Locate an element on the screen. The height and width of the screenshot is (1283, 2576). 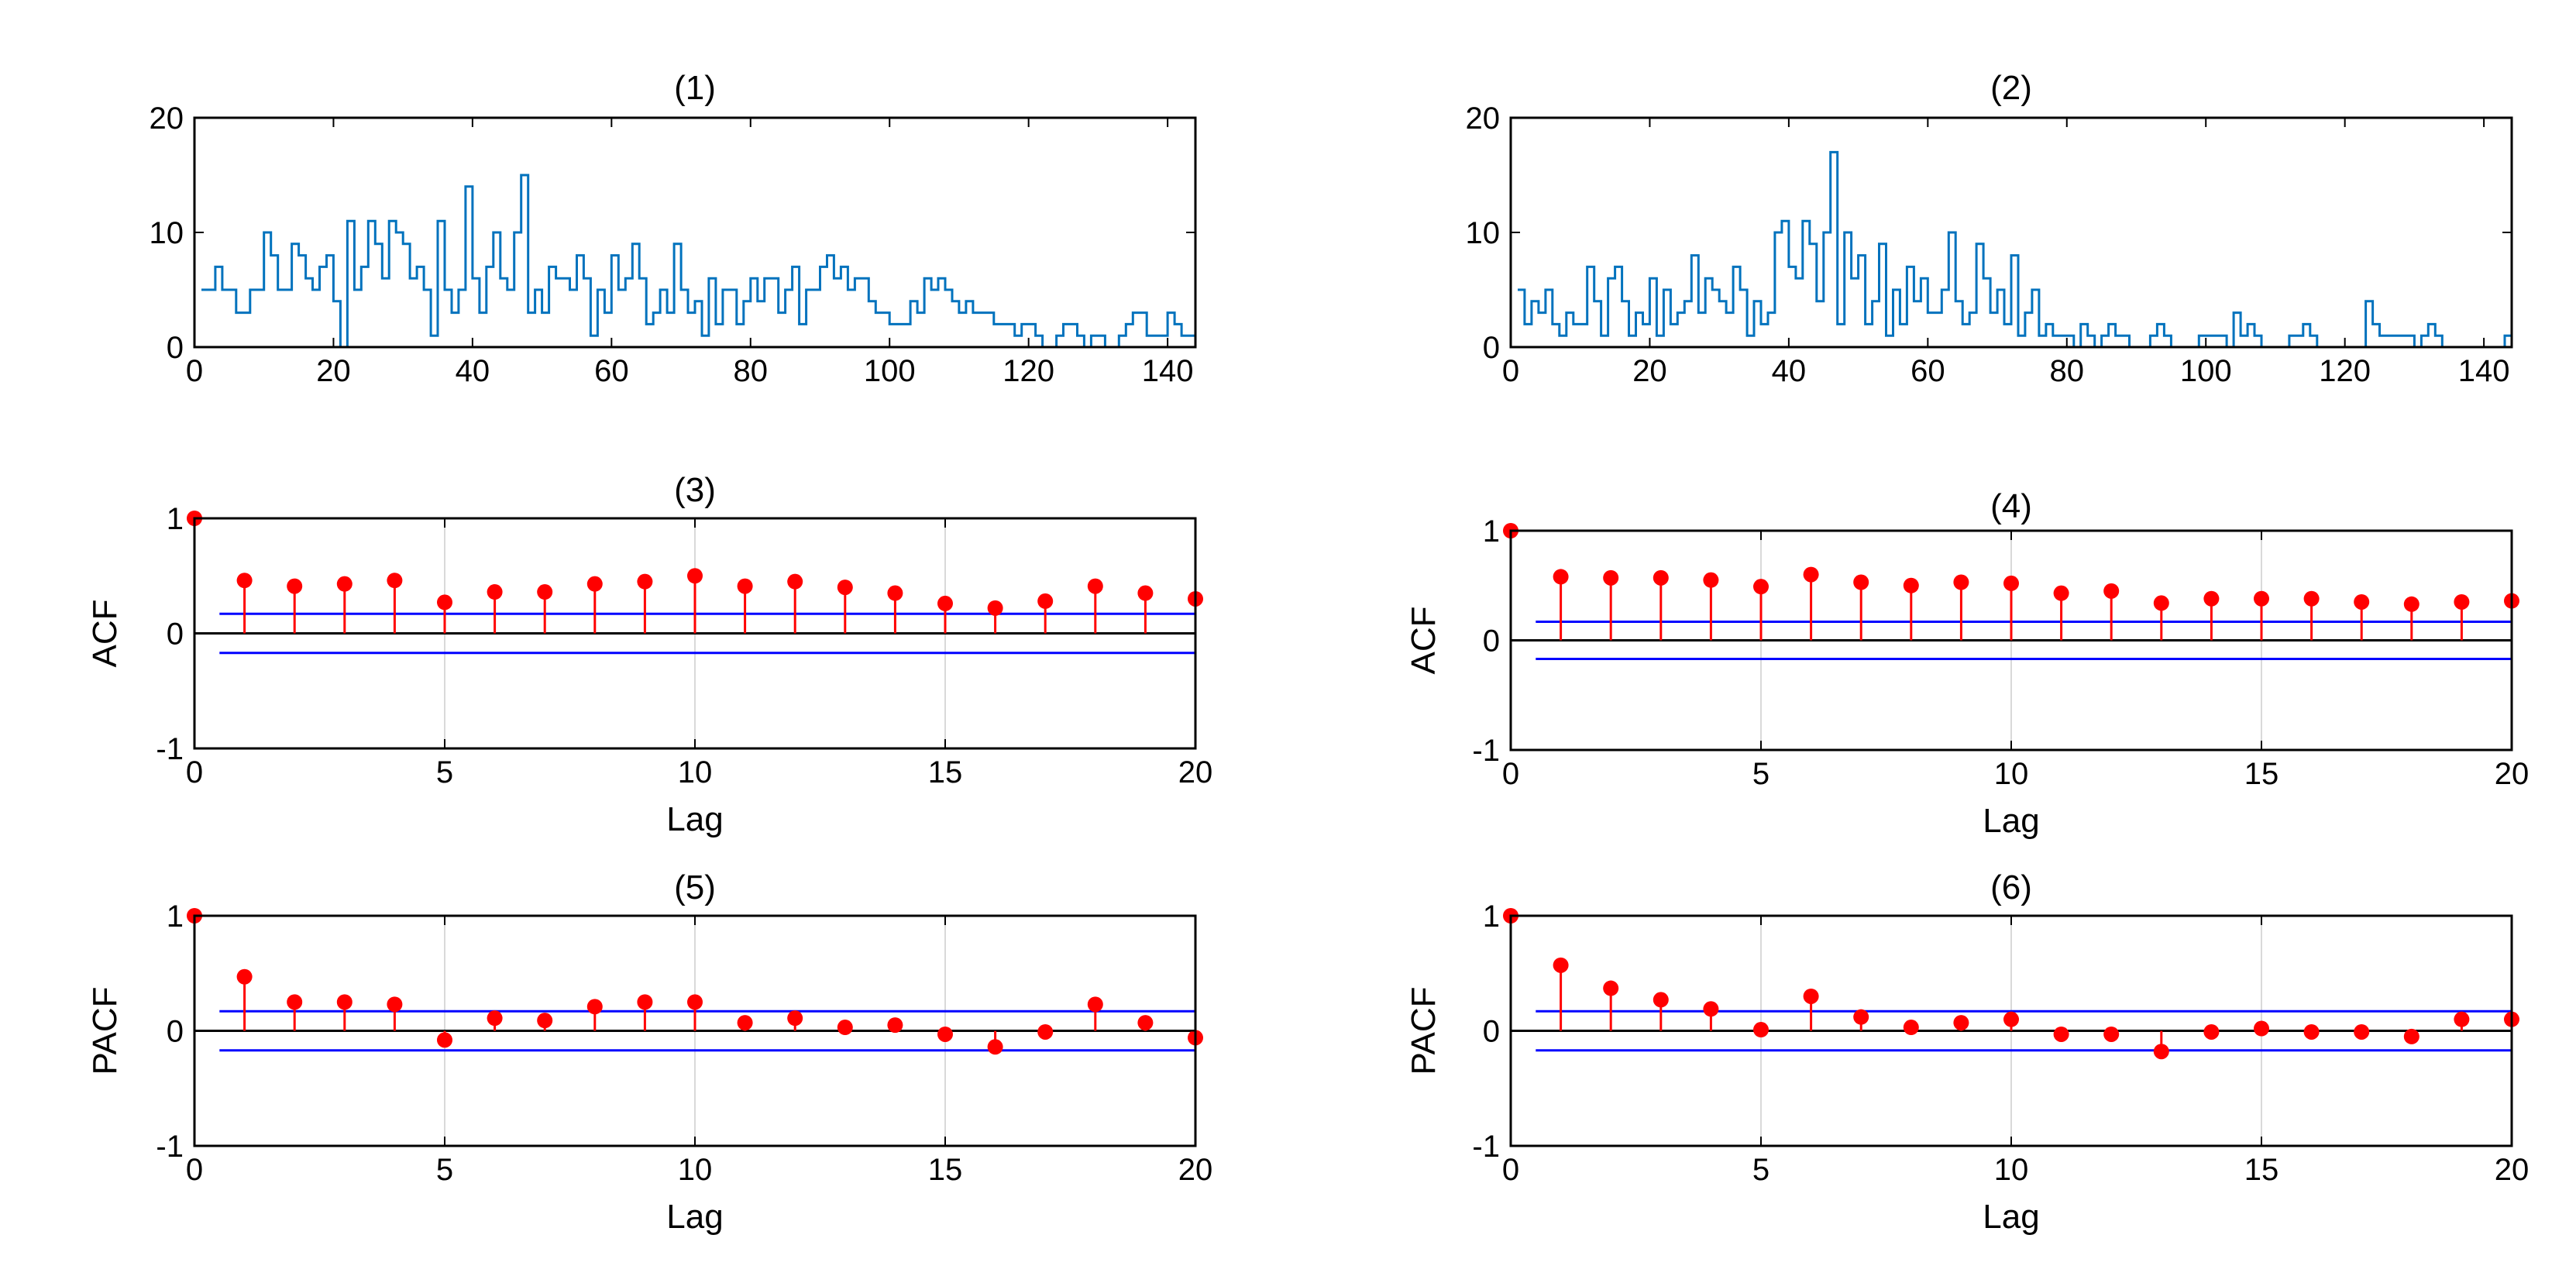
x-tick-label: 80 is located at coordinates (2067, 371).